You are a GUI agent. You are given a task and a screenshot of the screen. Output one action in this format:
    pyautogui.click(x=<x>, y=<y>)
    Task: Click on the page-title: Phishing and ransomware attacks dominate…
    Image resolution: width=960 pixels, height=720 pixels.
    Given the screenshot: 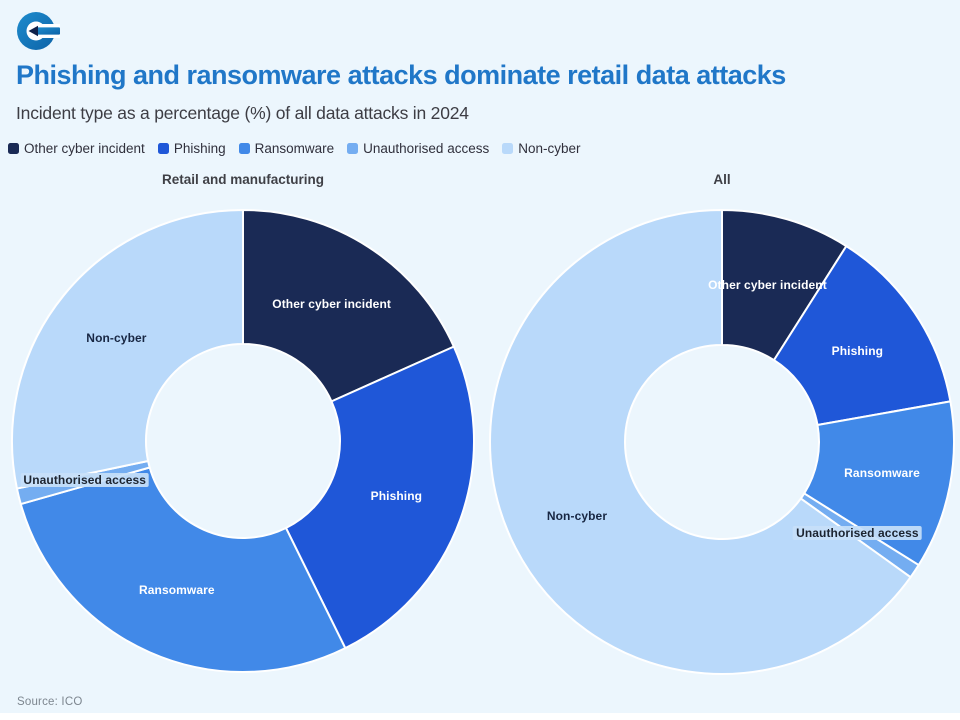 What is the action you would take?
    pyautogui.click(x=401, y=75)
    